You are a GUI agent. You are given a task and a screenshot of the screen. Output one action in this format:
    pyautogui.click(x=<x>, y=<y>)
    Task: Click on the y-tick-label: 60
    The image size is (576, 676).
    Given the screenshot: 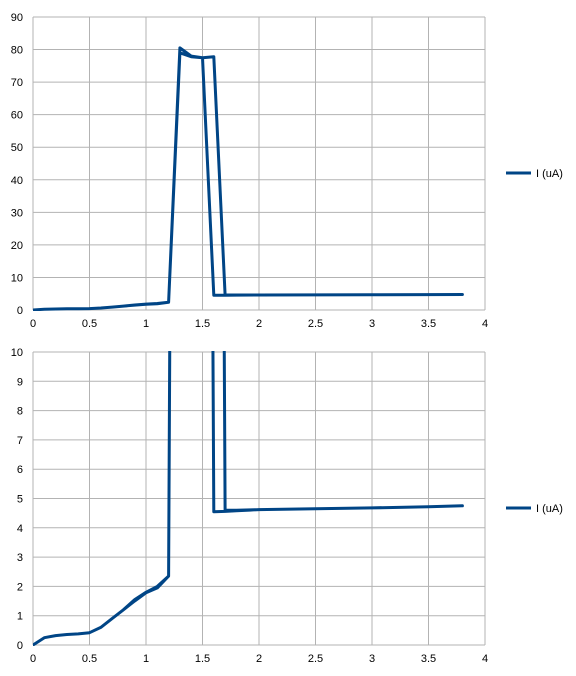 What is the action you would take?
    pyautogui.click(x=17, y=116)
    